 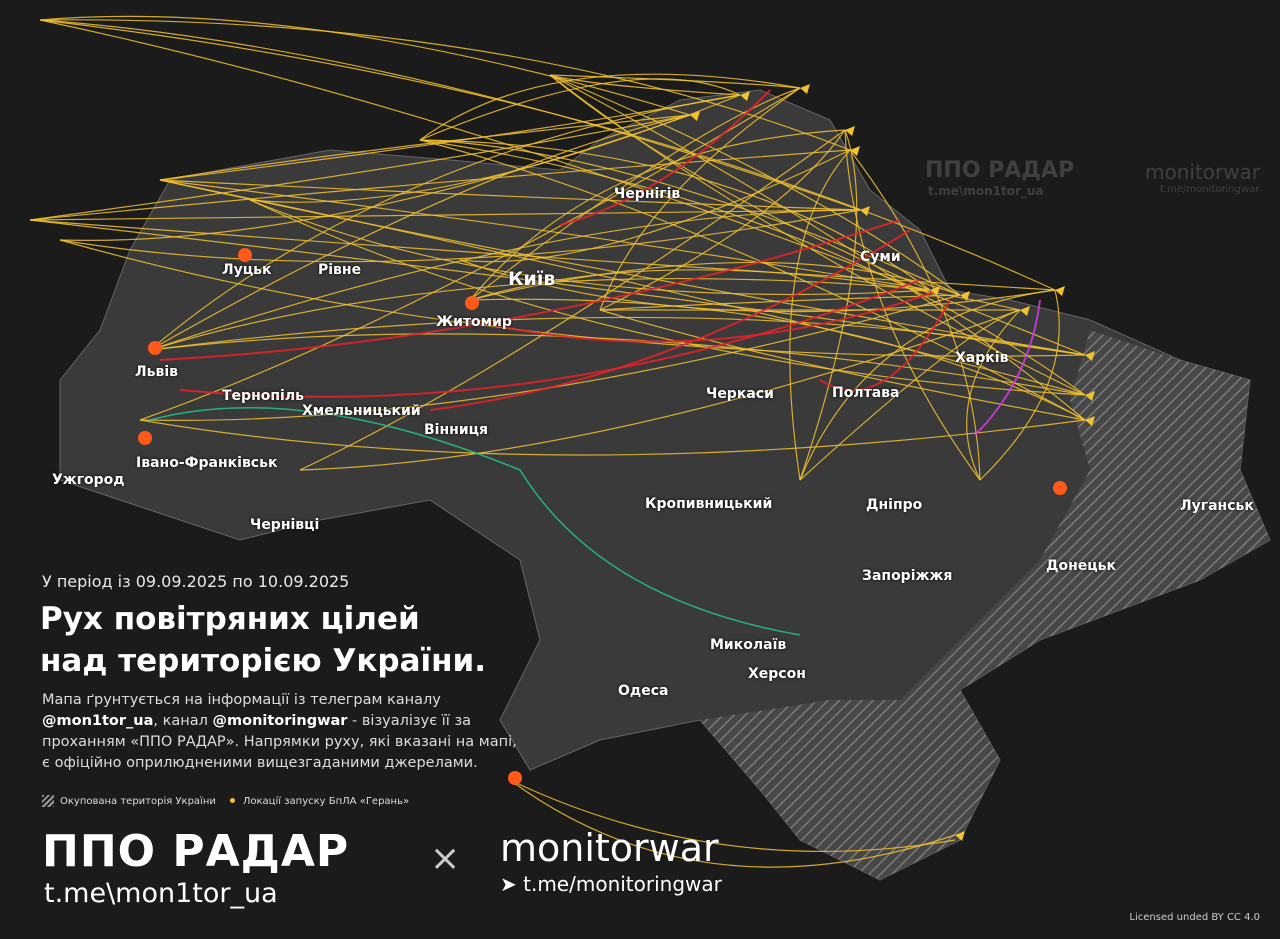 What do you see at coordinates (1081, 566) in the screenshot?
I see `city-label: Донецьк` at bounding box center [1081, 566].